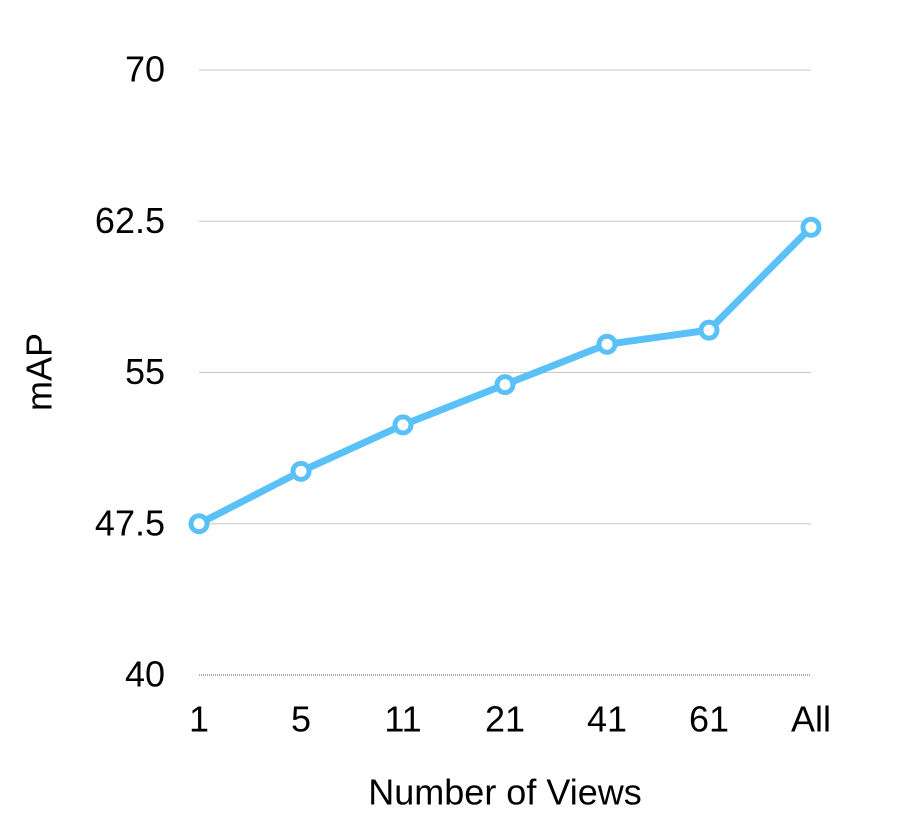 Image resolution: width=913 pixels, height=840 pixels. I want to click on y-tick-label: 70, so click(145, 69).